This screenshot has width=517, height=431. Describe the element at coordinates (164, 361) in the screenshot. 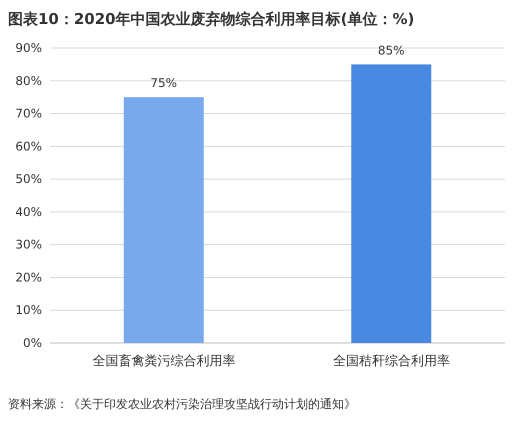

I see `x-tick-label: 全国畜禽粪污综合利用率` at that location.